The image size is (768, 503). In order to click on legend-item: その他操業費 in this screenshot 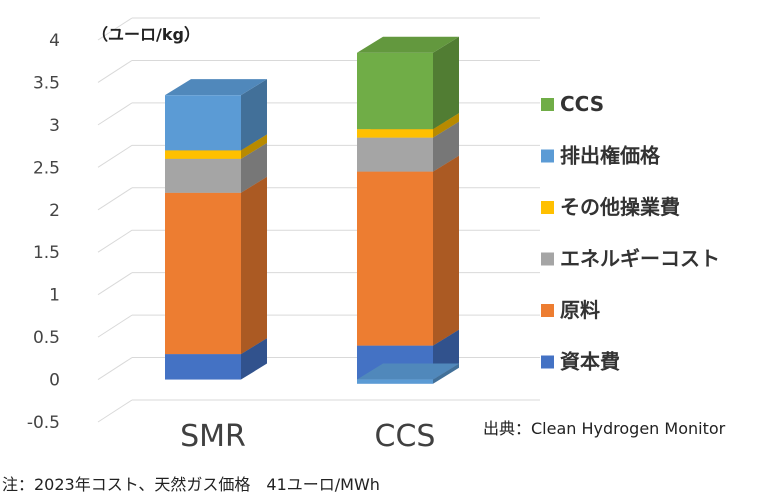, I will do `click(610, 207)`.